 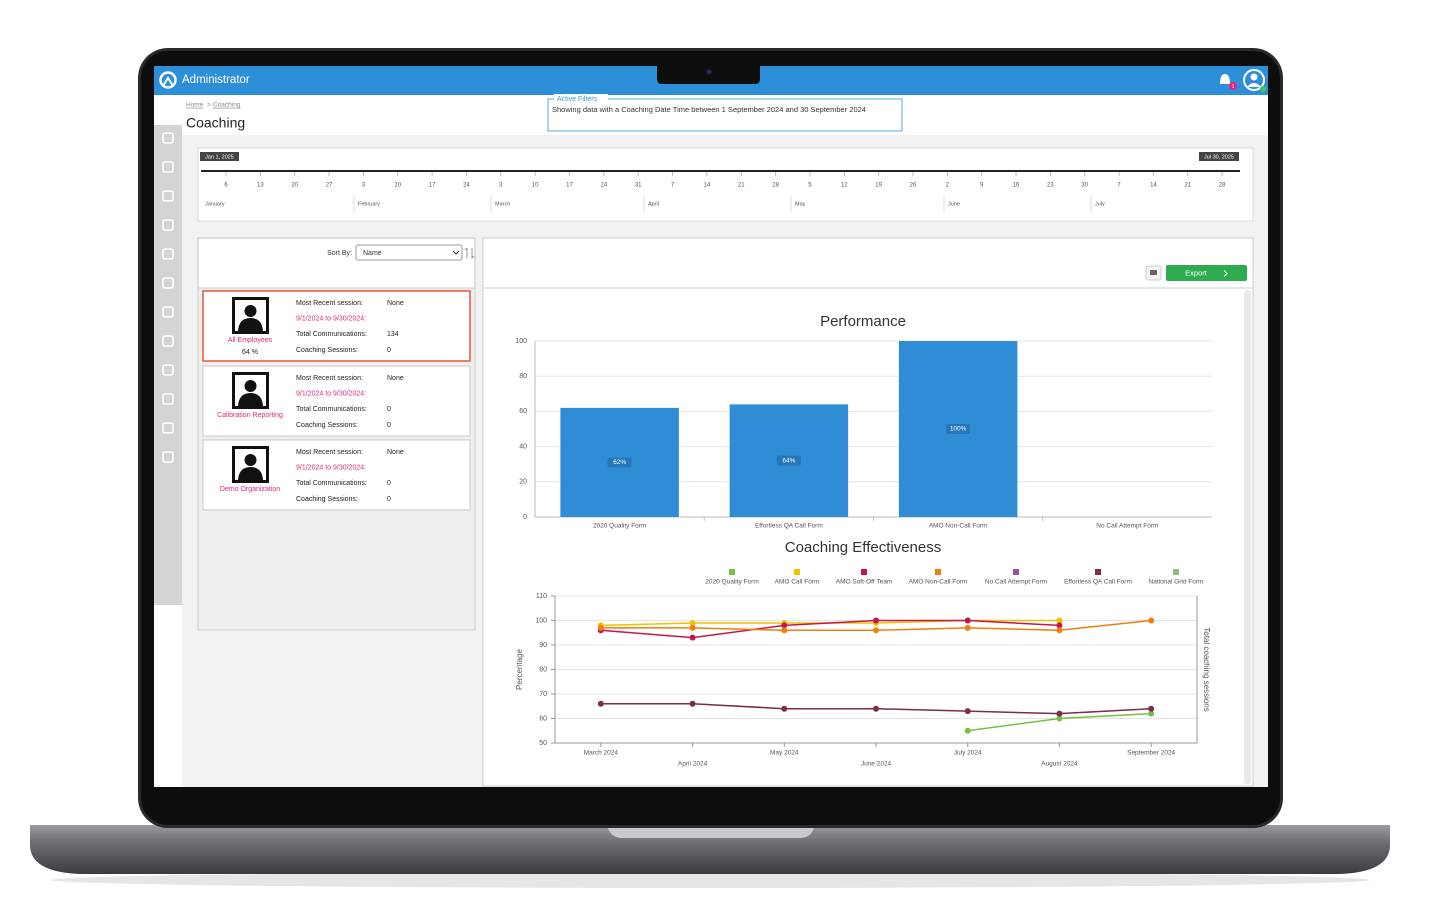 I want to click on x-tick-label: 2020 Quality Form, so click(x=619, y=526).